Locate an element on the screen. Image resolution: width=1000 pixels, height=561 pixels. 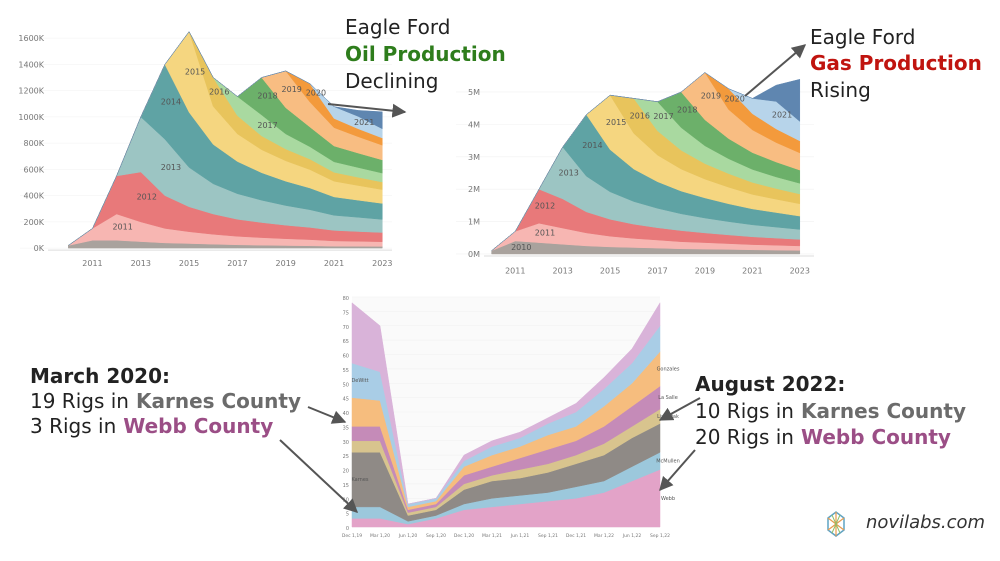
gas-line-3: Rising is located at coordinates (840, 90).